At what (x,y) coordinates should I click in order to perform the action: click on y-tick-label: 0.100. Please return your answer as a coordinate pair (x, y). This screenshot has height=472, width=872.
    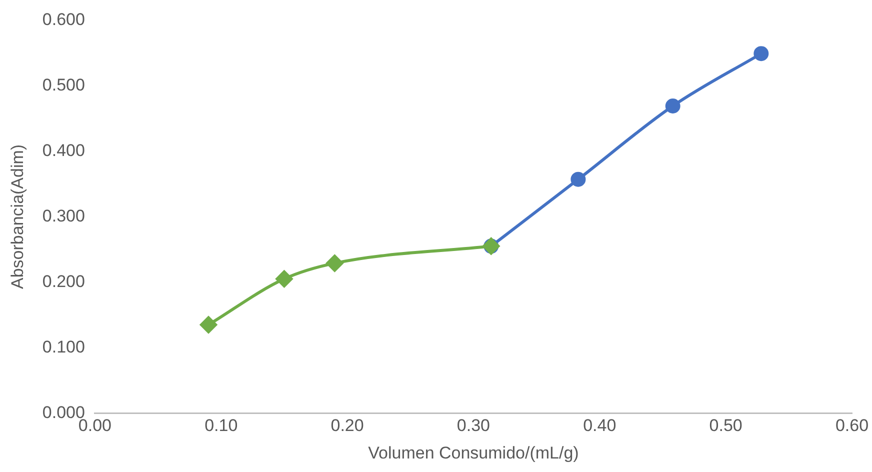
    Looking at the image, I should click on (63, 346).